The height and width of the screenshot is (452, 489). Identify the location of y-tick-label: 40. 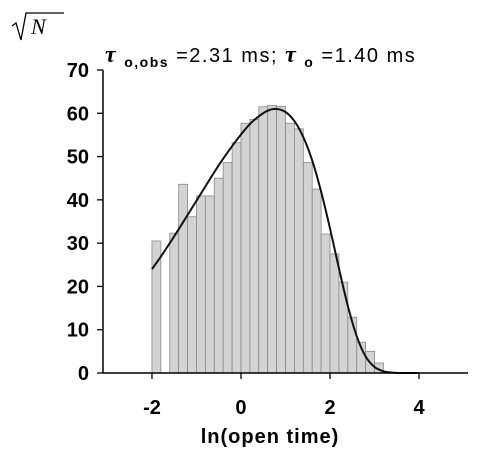
(78, 201).